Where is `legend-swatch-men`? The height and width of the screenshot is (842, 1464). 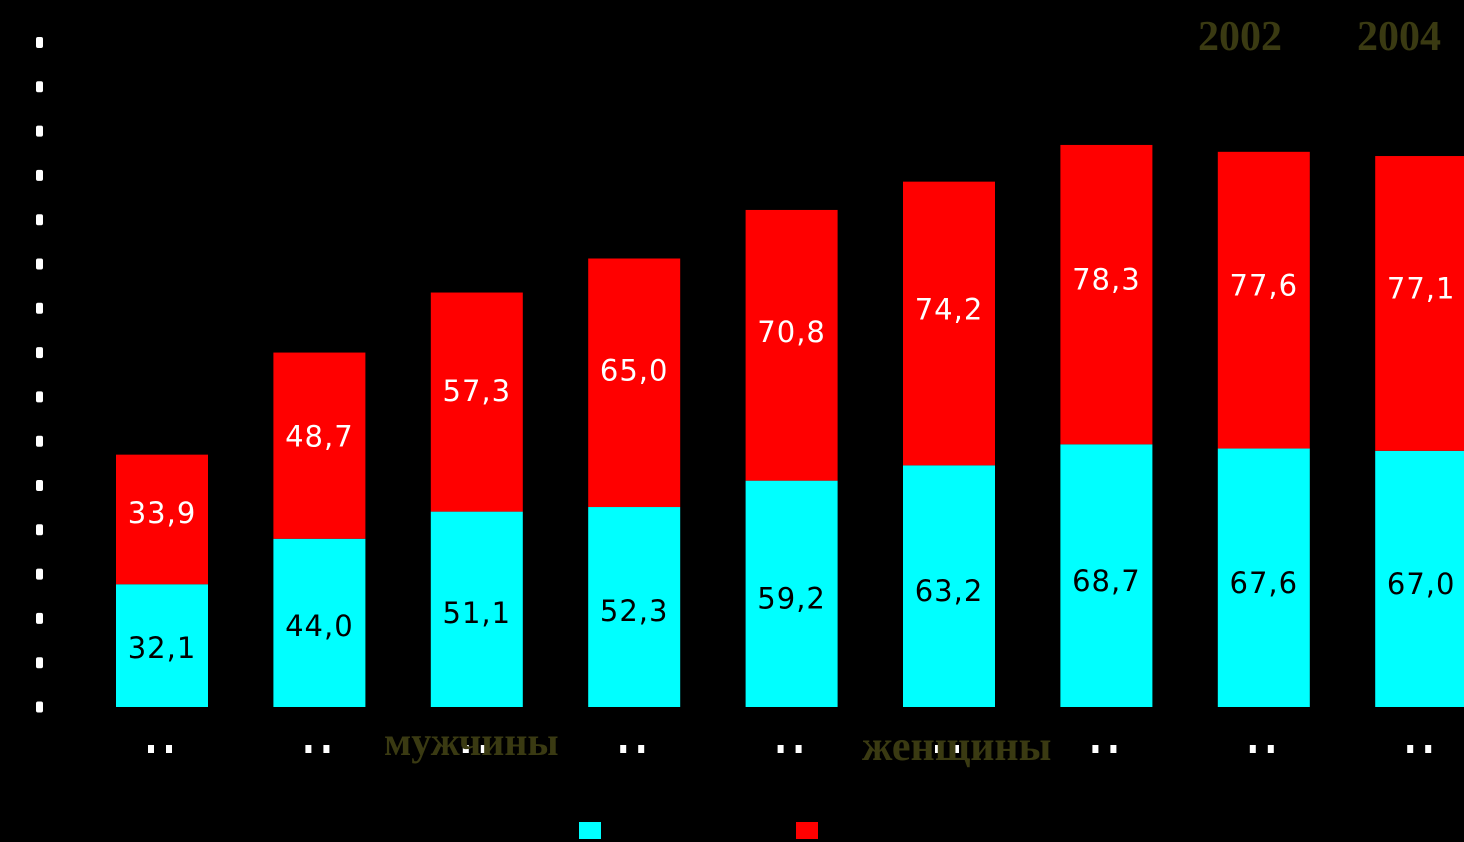 legend-swatch-men is located at coordinates (590, 830).